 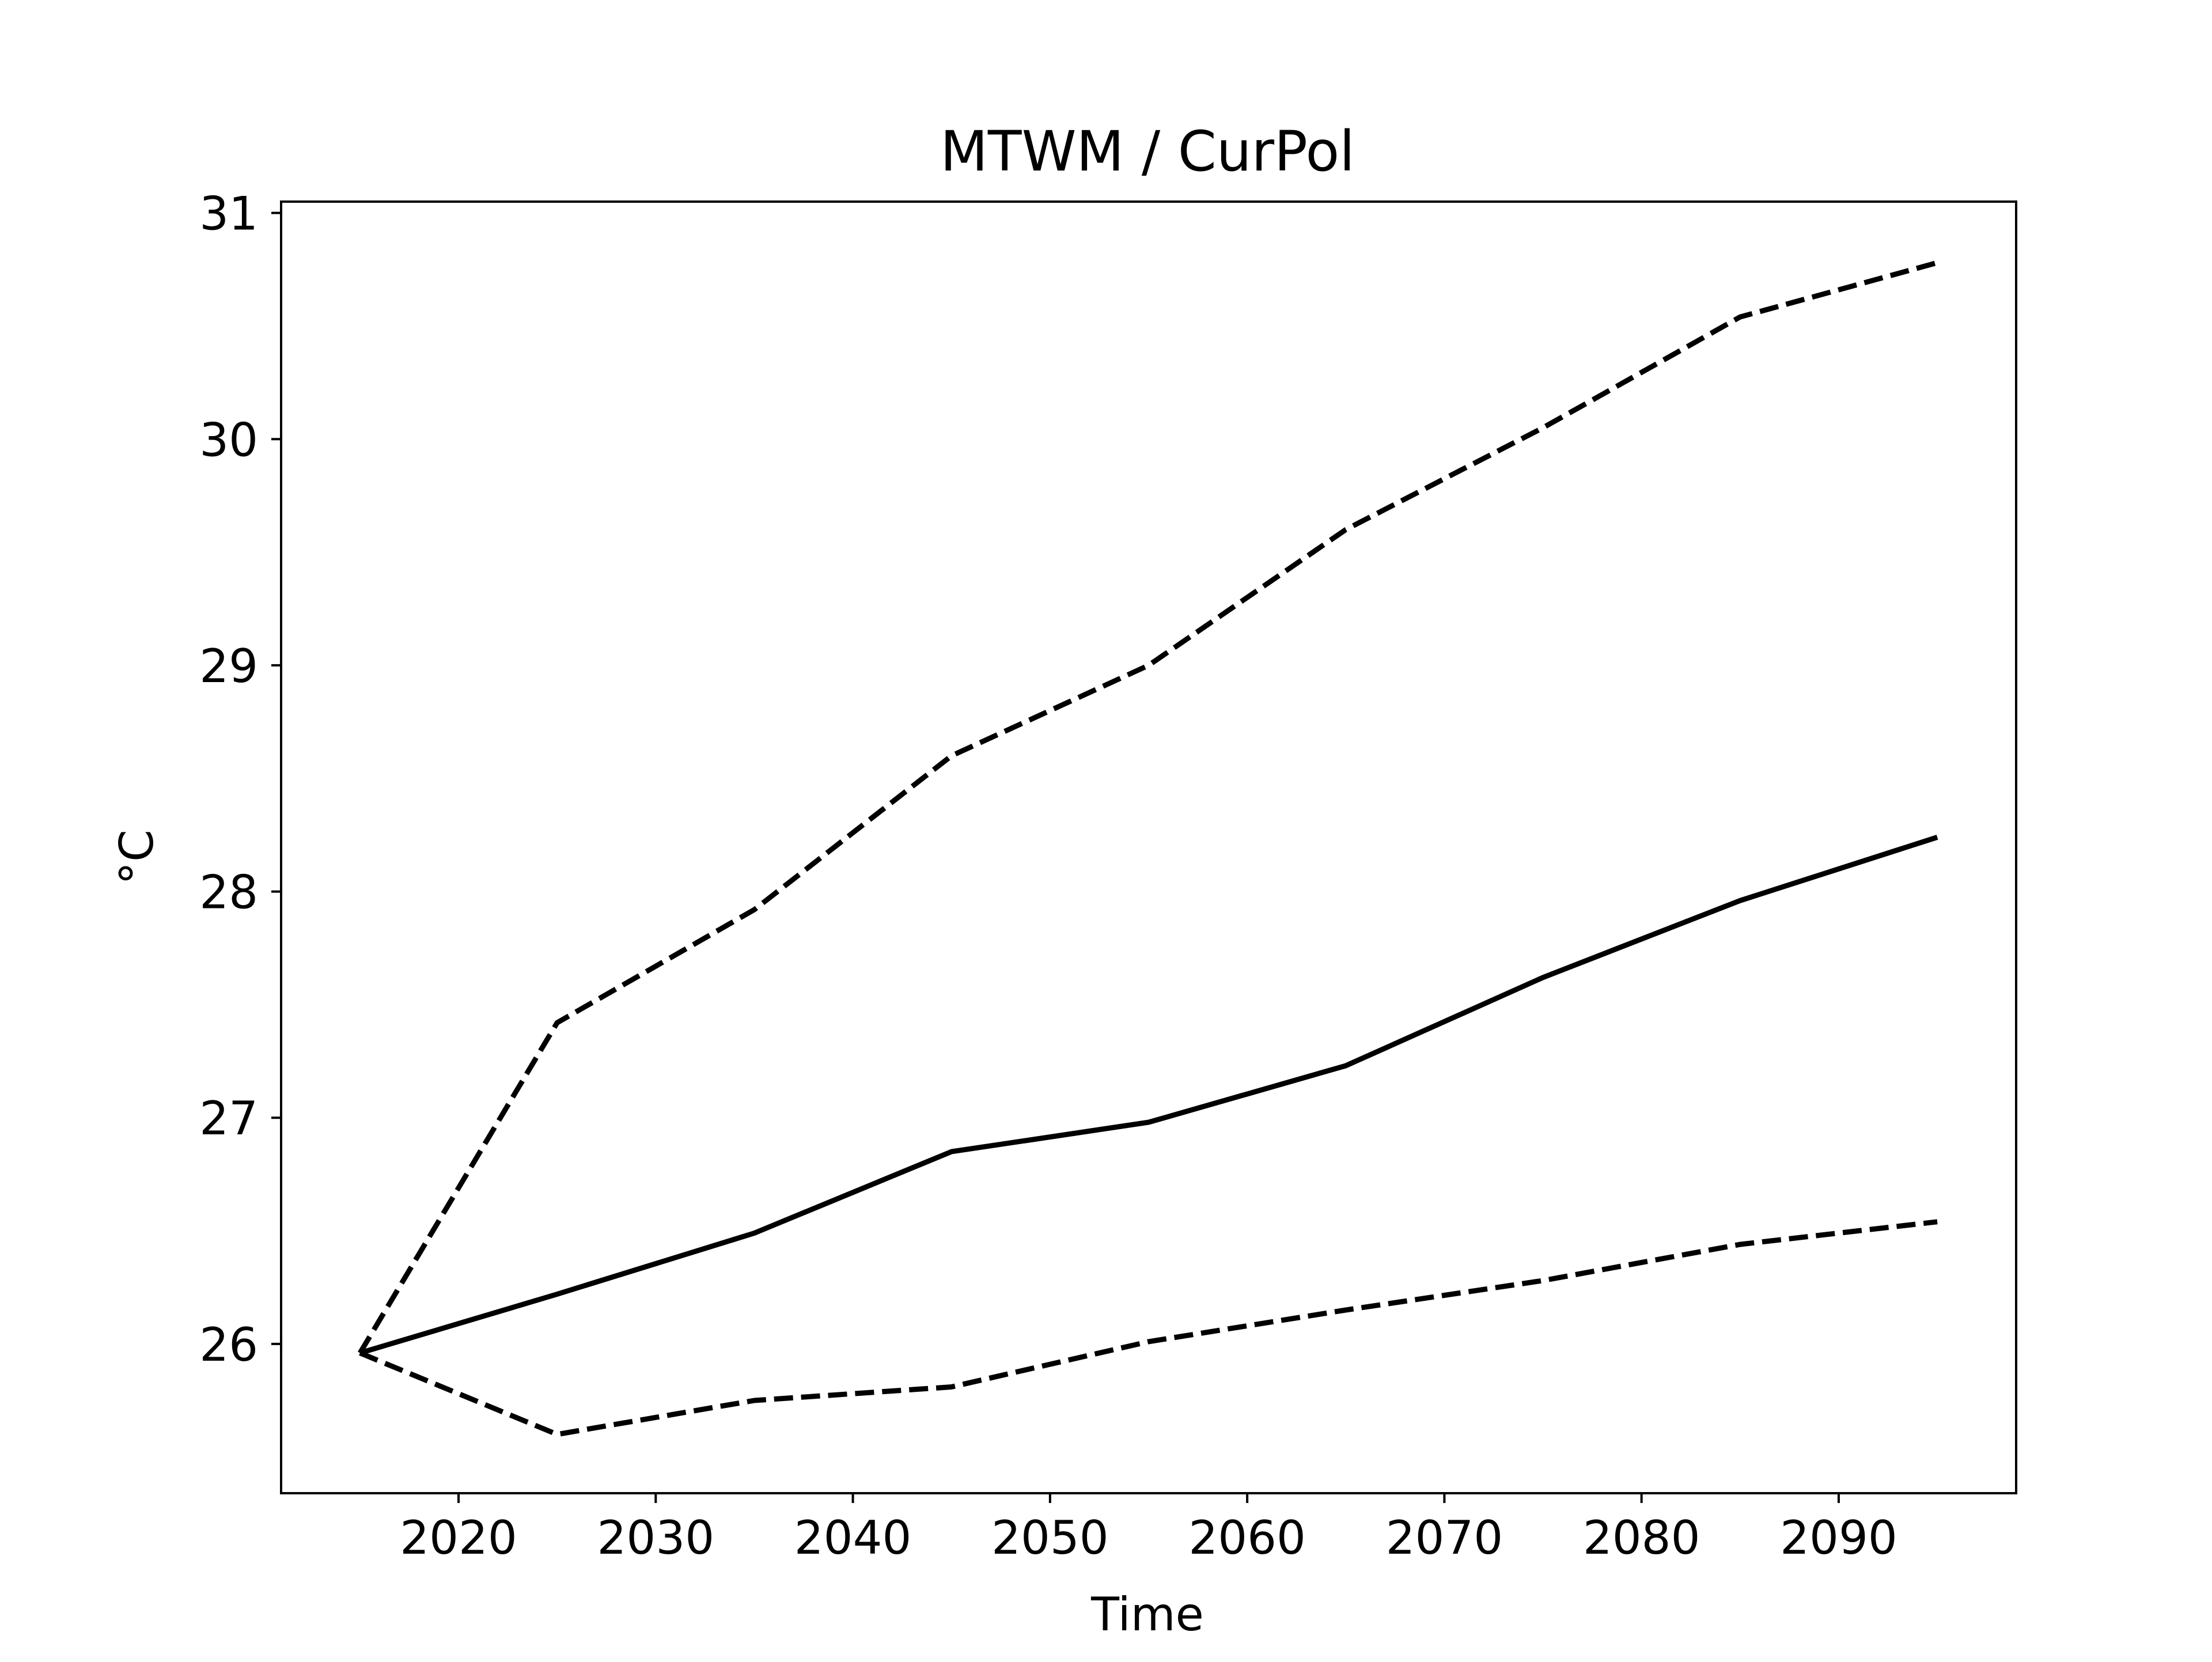 I want to click on x-tick-label: 2030, so click(x=656, y=1538).